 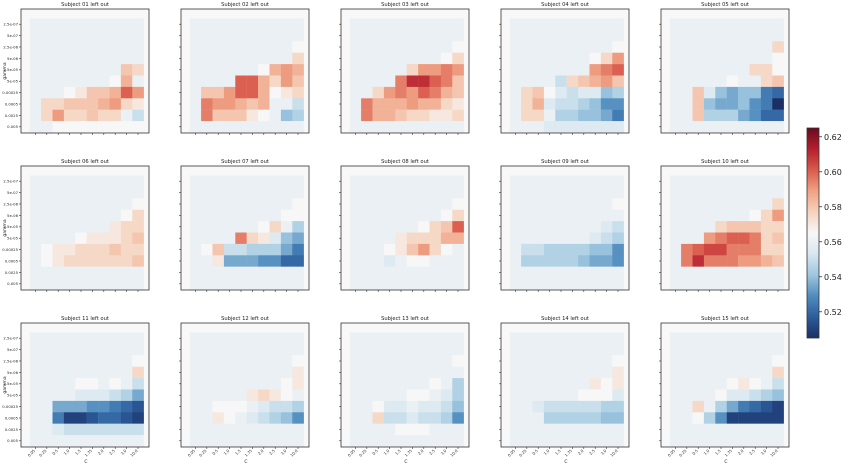 What do you see at coordinates (813, 233) in the screenshot?
I see `colorbar-gradient` at bounding box center [813, 233].